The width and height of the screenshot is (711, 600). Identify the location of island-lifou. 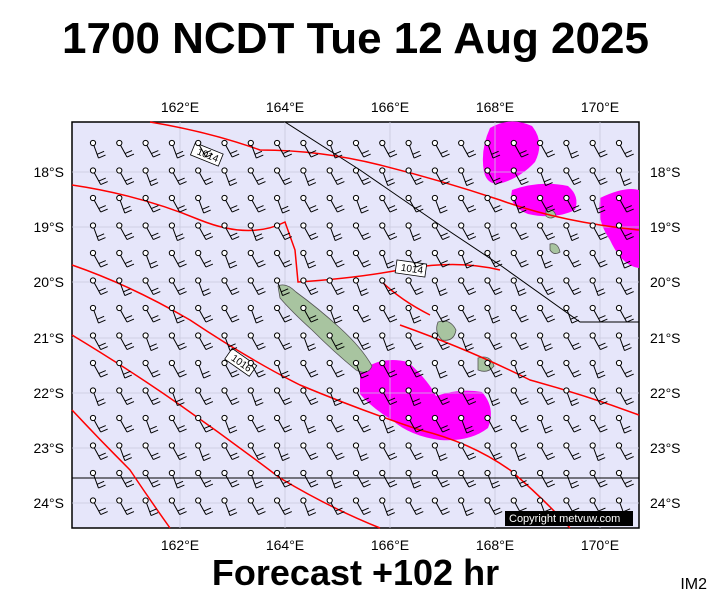
(446, 330).